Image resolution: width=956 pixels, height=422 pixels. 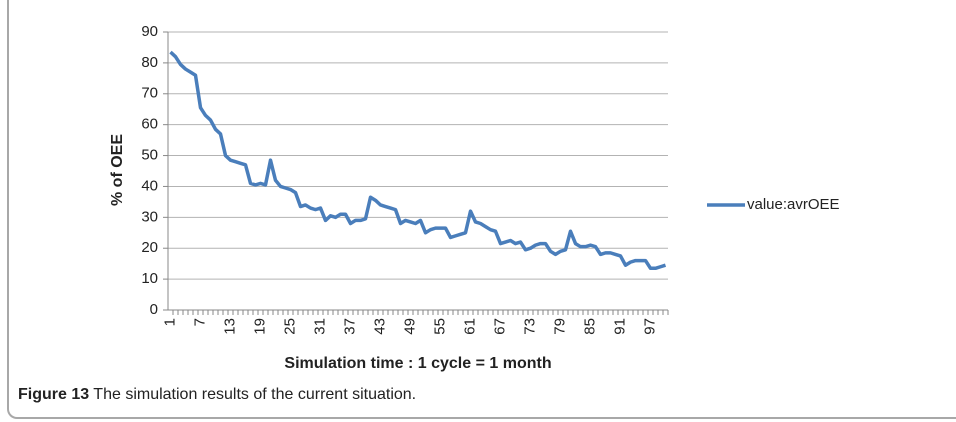 What do you see at coordinates (149, 247) in the screenshot?
I see `y-tick-label: 20` at bounding box center [149, 247].